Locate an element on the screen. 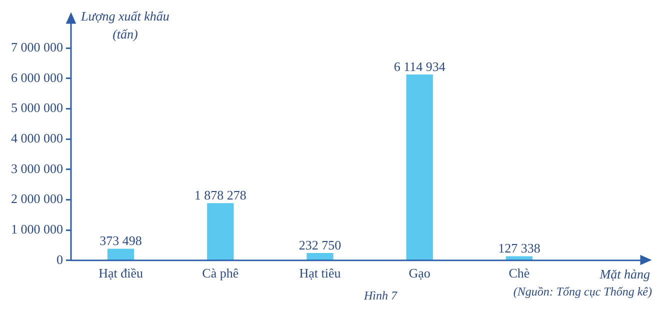 The image size is (664, 336). y-tick-label: 6 000 000 is located at coordinates (37, 77).